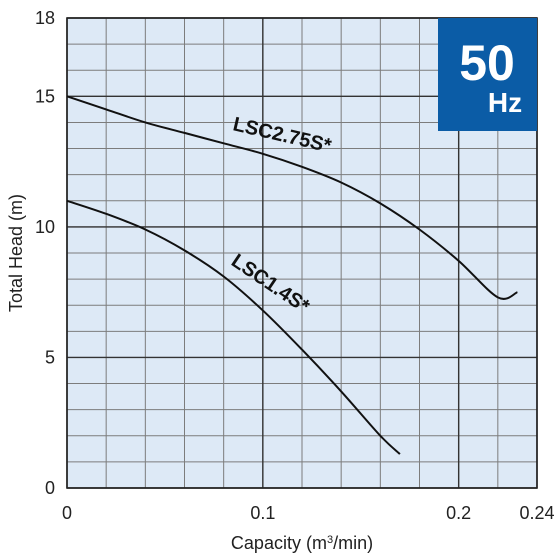  I want to click on x-tick-label: 0.1, so click(262, 513).